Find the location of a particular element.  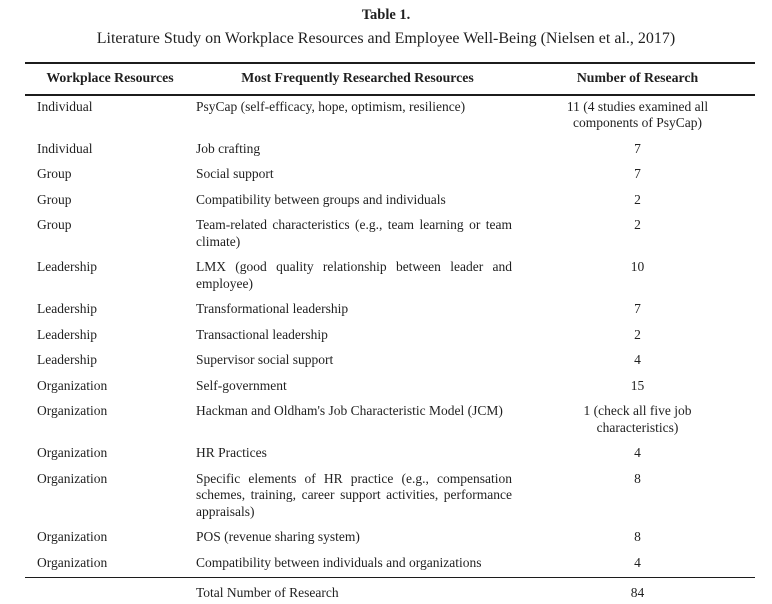

table-row: Organization Self-government 15 is located at coordinates (390, 388).